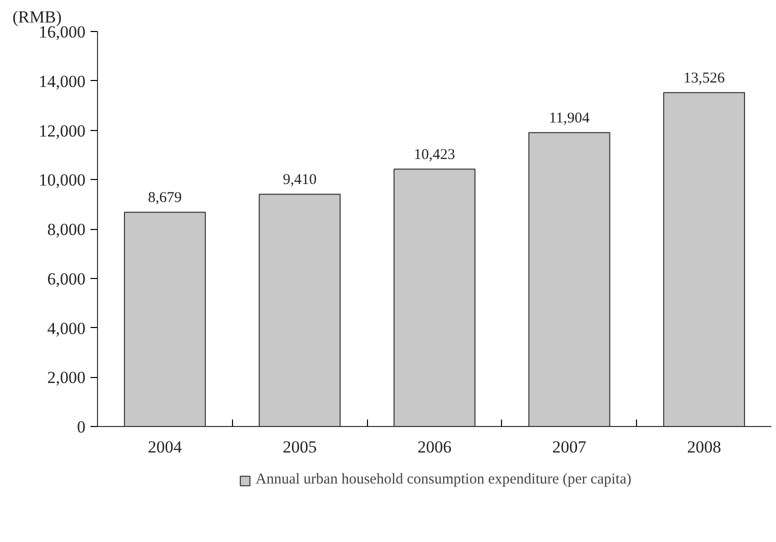 This screenshot has height=542, width=776. I want to click on y-tick-label: 0, so click(81, 427).